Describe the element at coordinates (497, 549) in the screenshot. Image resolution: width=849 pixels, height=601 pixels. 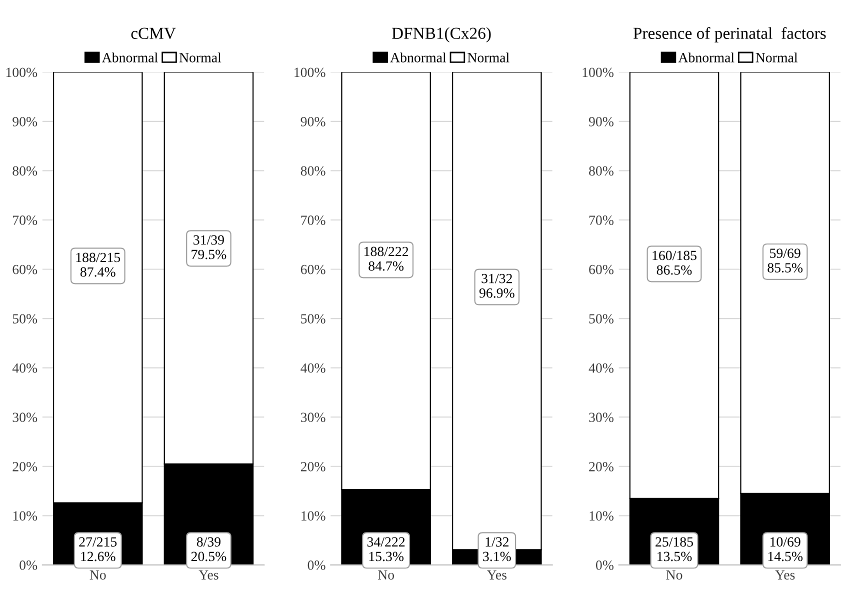
I see `data-label: 1/32 3.1%` at that location.